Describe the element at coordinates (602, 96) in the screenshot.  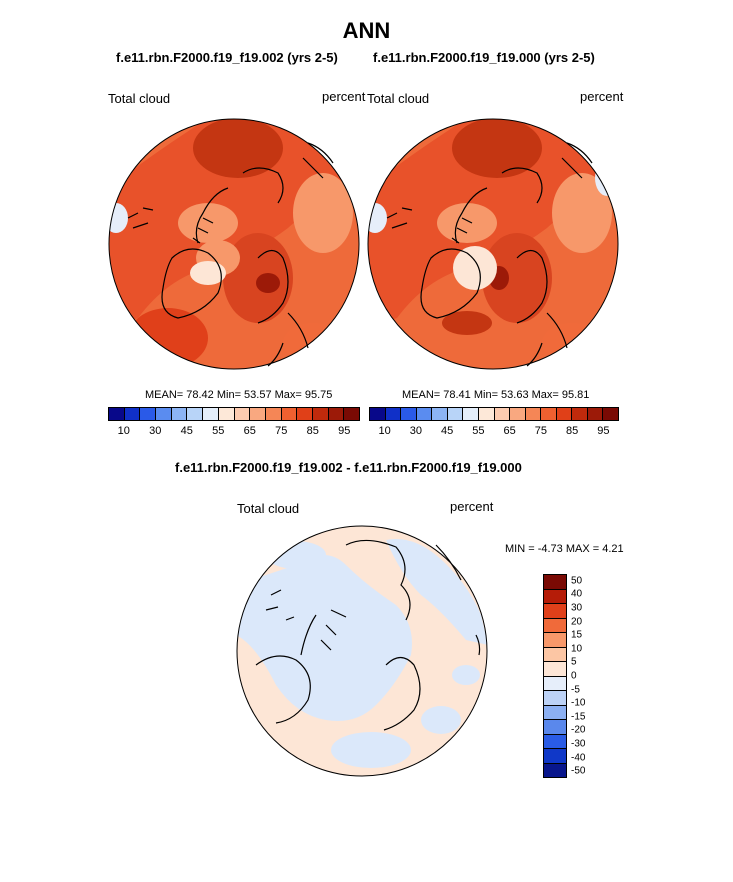
I see `right-panel-units-label: percent` at that location.